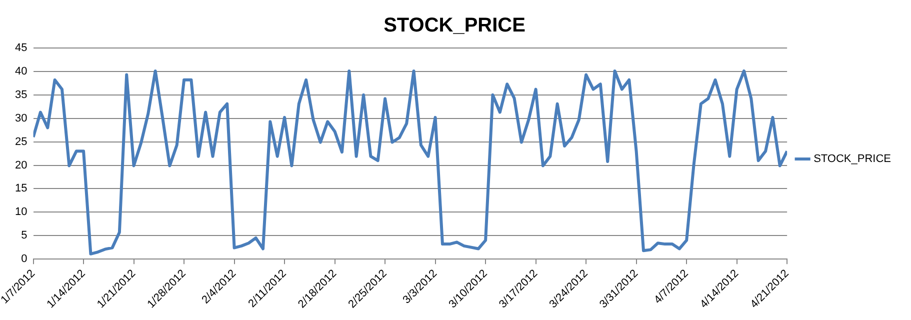 The image size is (911, 320). Describe the element at coordinates (455, 25) in the screenshot. I see `chart-title: STOCK_PRICE` at that location.